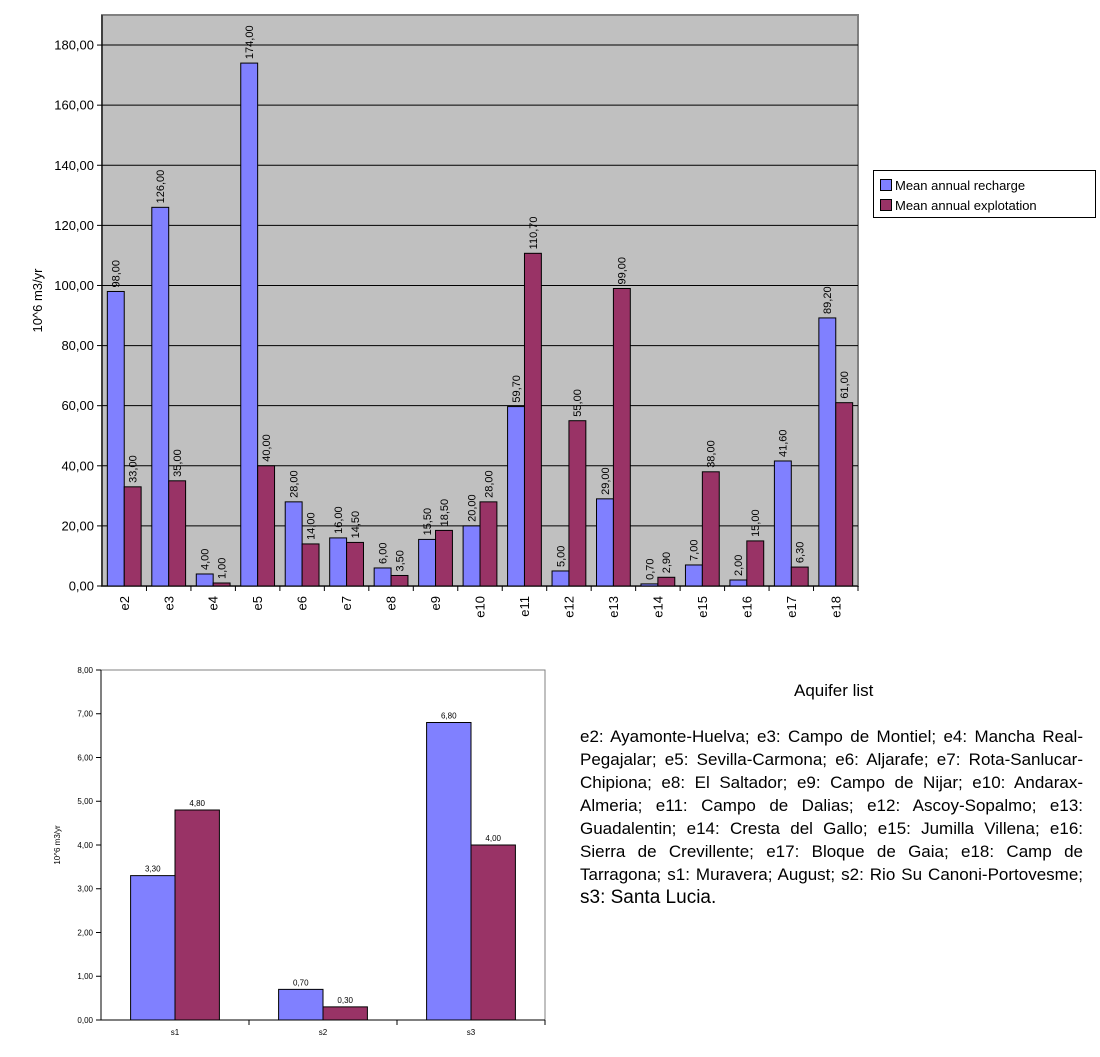 This screenshot has height=1057, width=1100. Describe the element at coordinates (74, 285) in the screenshot. I see `y-tick-label: 100,00` at that location.